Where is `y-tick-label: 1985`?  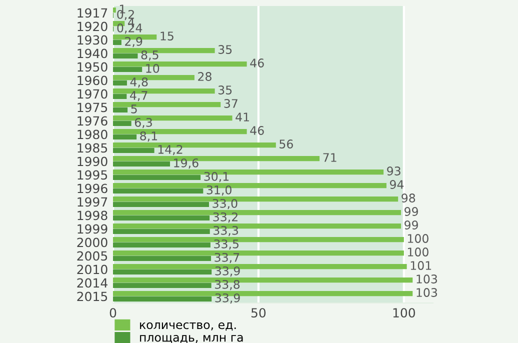 y-tick-label: 1985 is located at coordinates (93, 148).